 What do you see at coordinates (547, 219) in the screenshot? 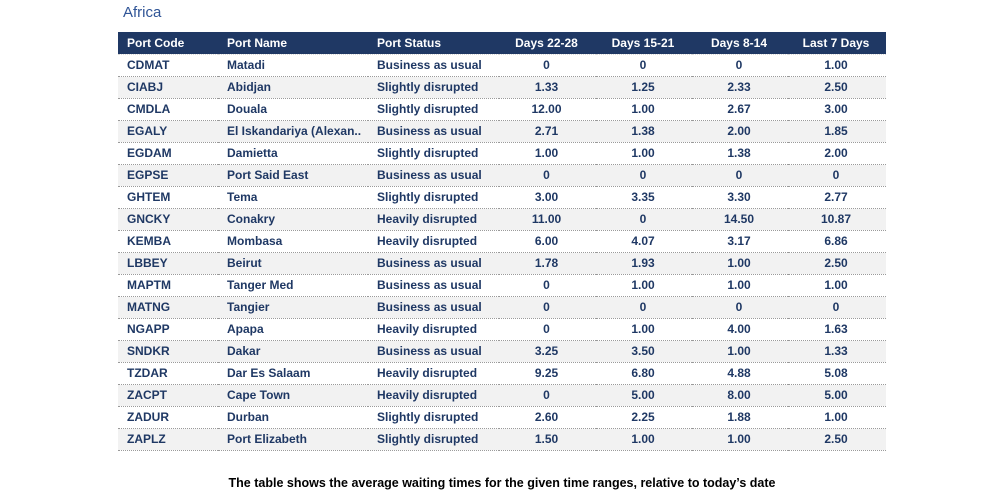
I see `cell-d22: 11.00` at bounding box center [547, 219].